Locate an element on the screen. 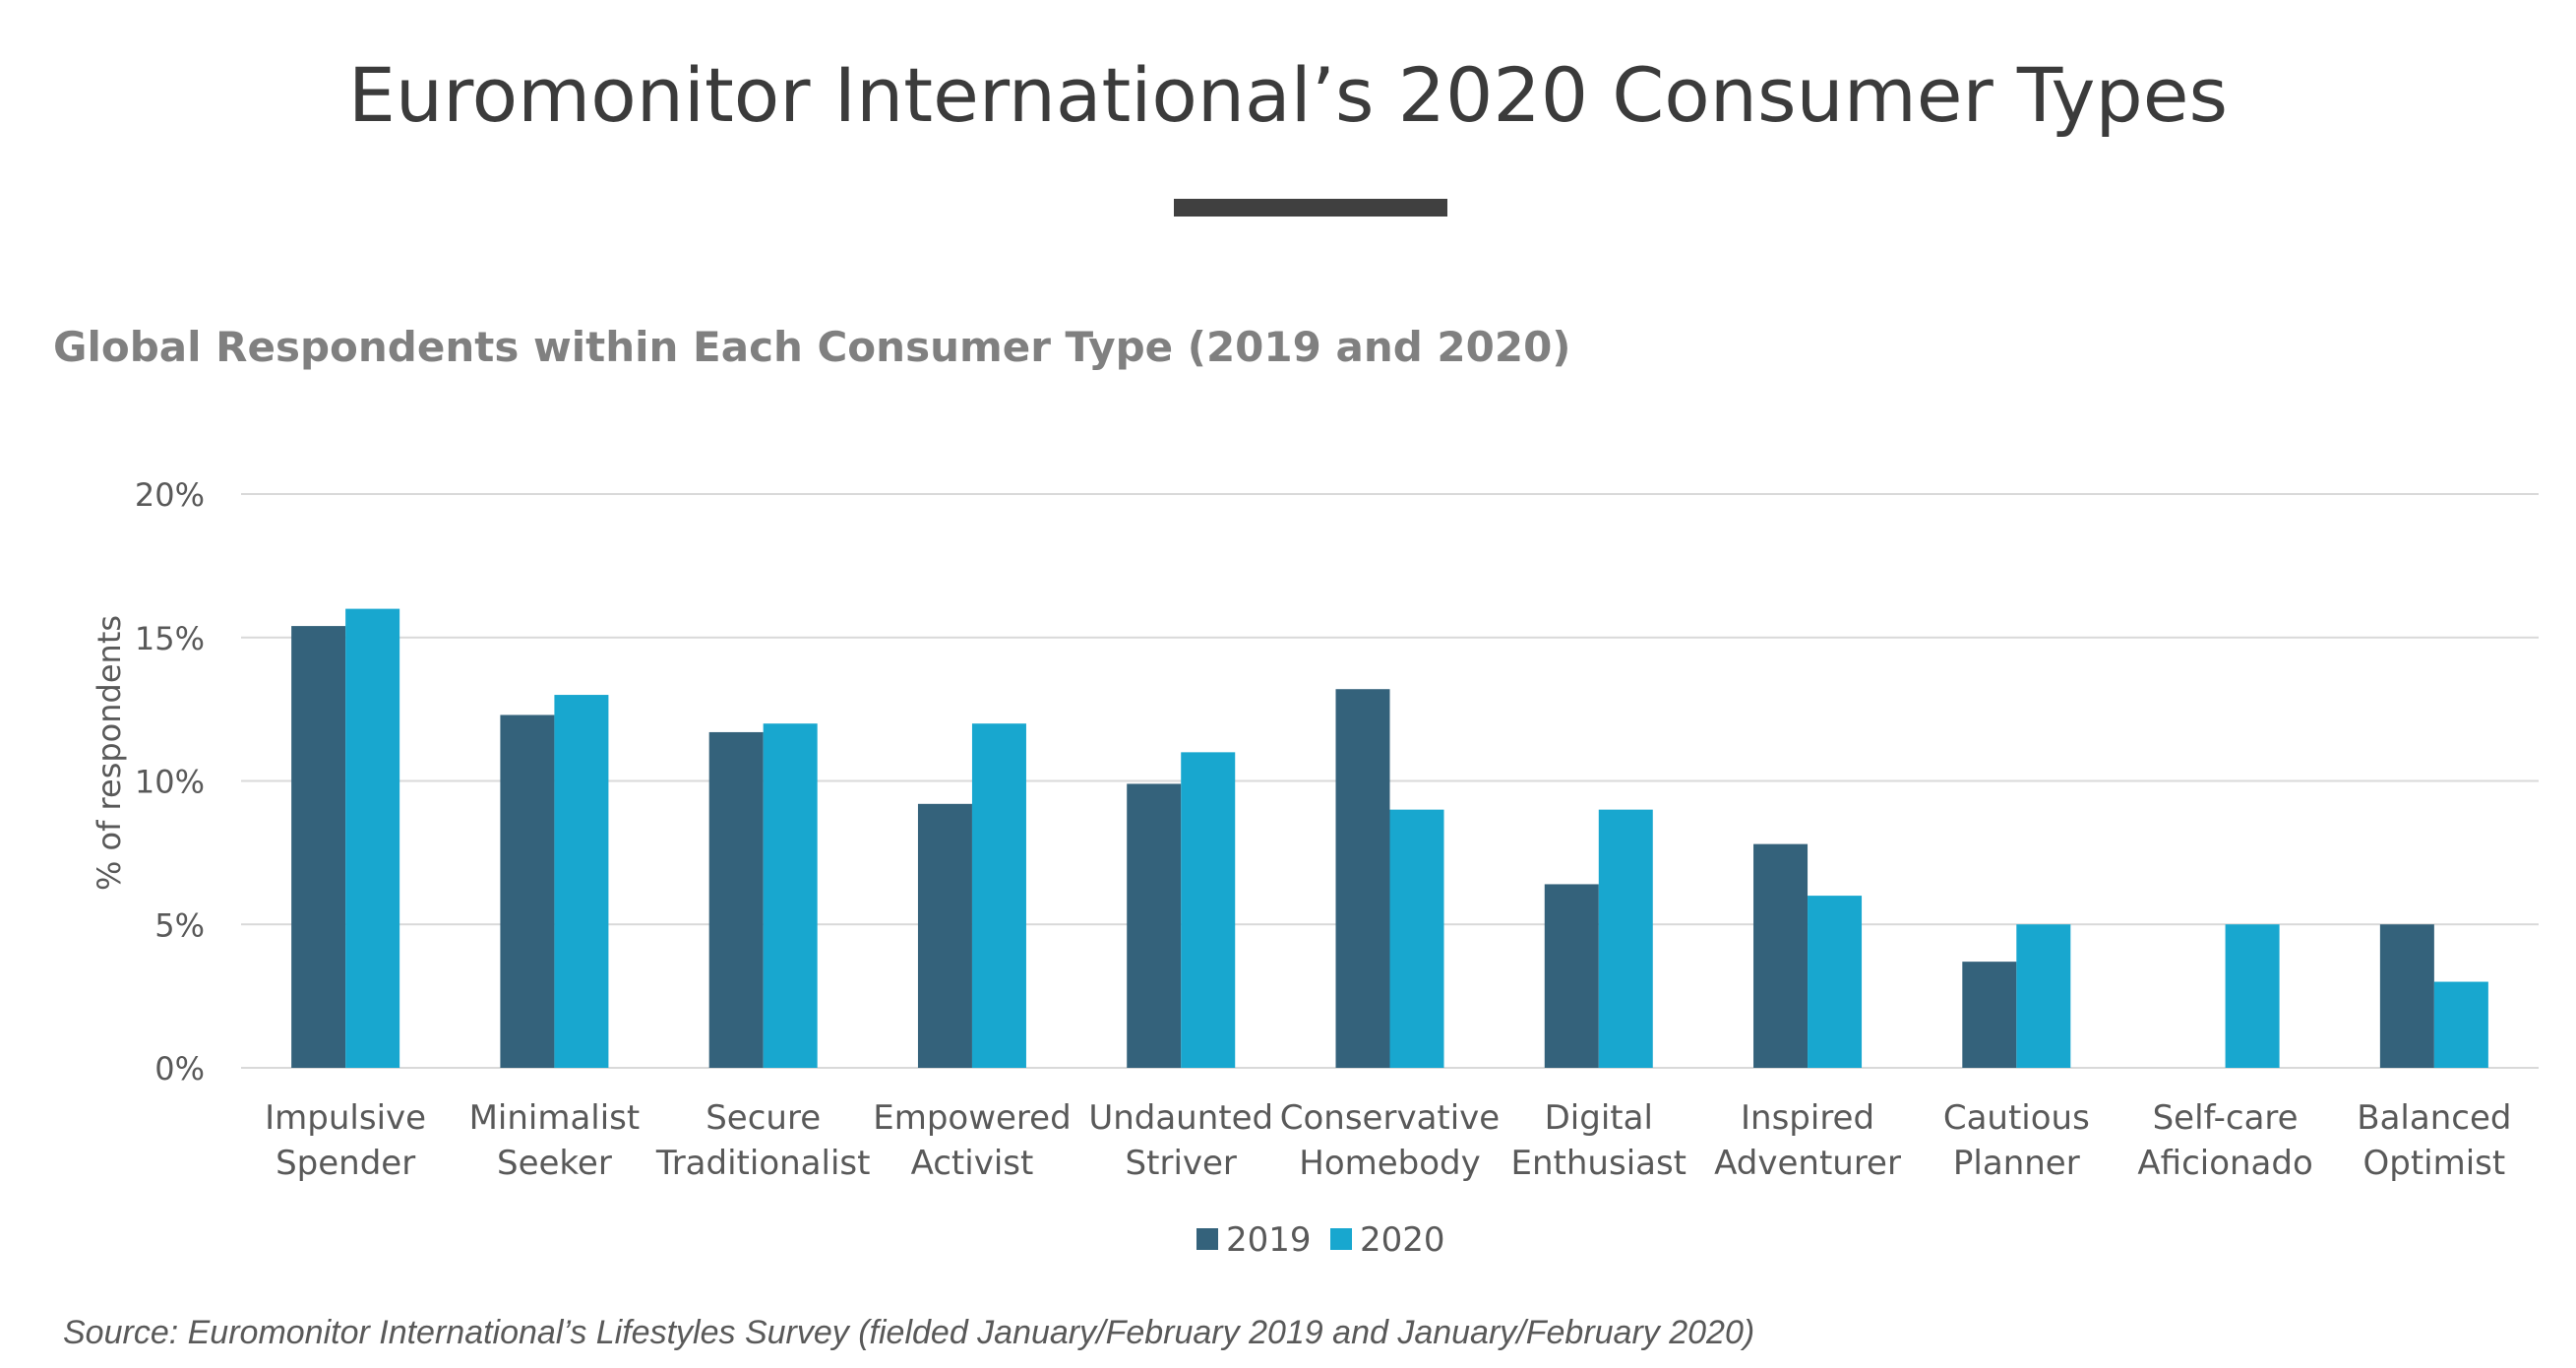 The image size is (2576, 1368). legend: 2019 2020 is located at coordinates (1320, 1240).